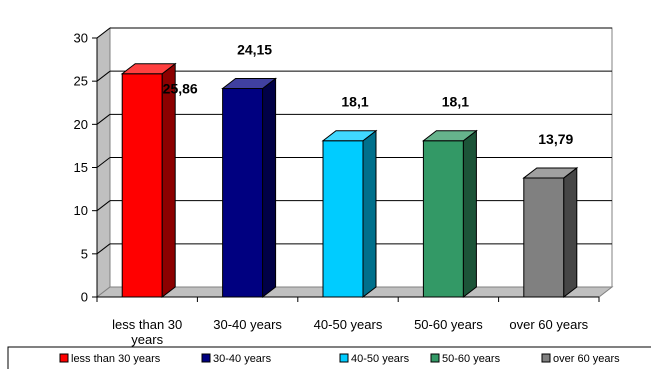  What do you see at coordinates (380, 359) in the screenshot?
I see `legend-label: 40-50 years` at bounding box center [380, 359].